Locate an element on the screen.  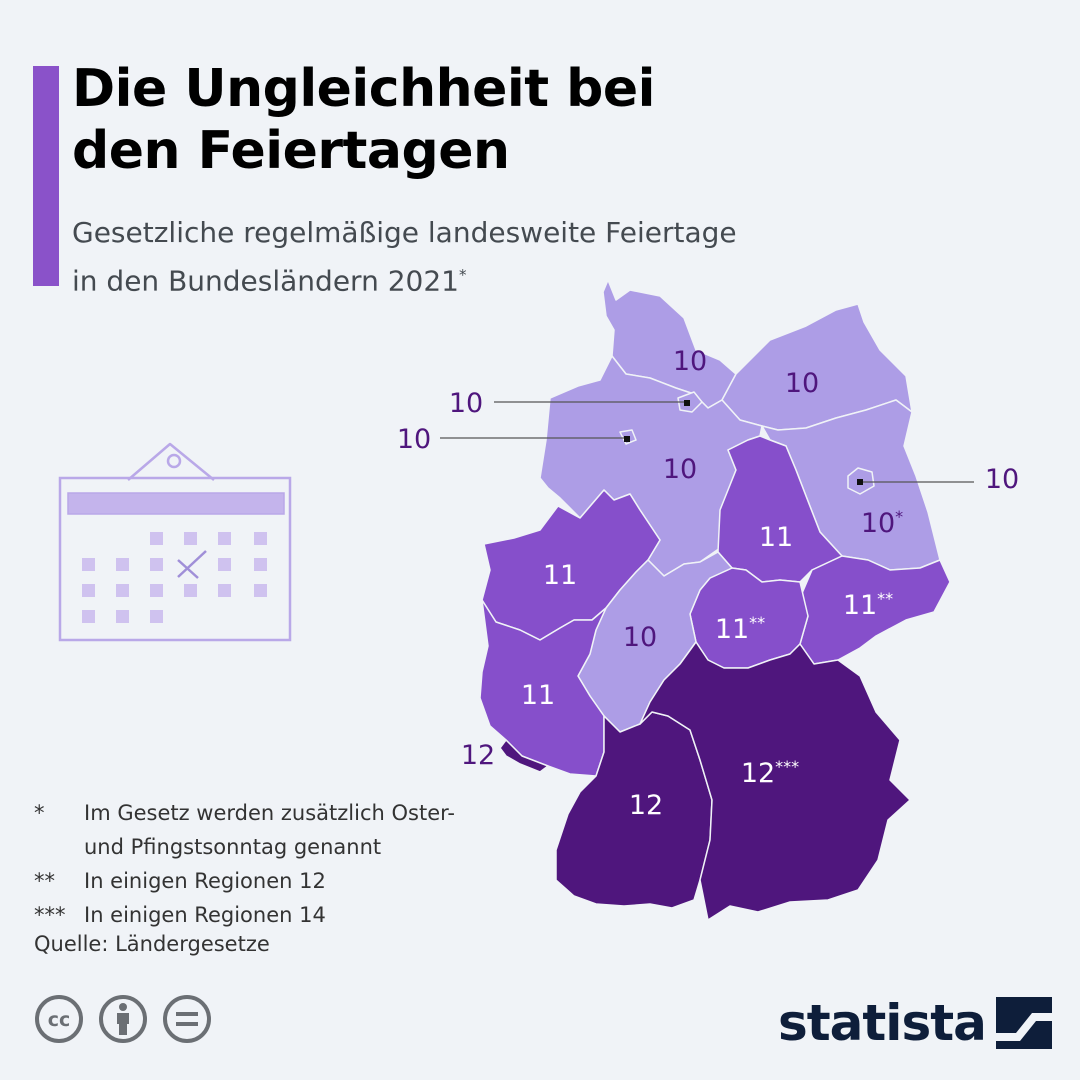
footnote-mark: *** is located at coordinates (50, 915).